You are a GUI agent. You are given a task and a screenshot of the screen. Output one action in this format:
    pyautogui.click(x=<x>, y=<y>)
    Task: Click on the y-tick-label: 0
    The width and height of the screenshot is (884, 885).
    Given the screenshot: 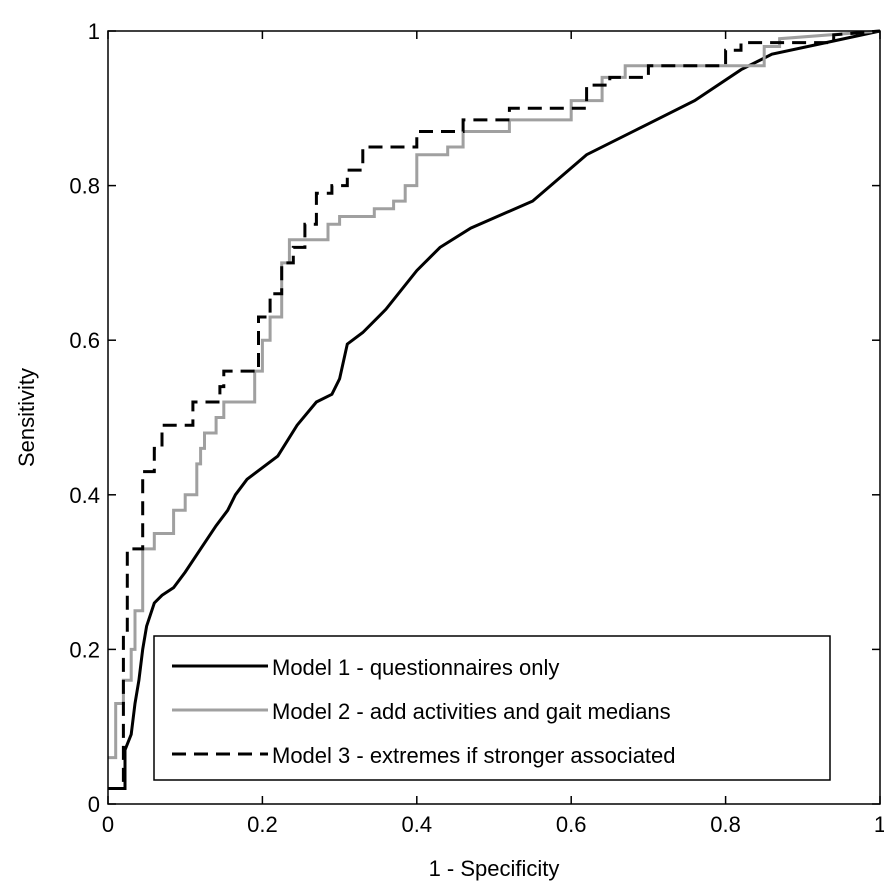 What is the action you would take?
    pyautogui.click(x=94, y=804)
    